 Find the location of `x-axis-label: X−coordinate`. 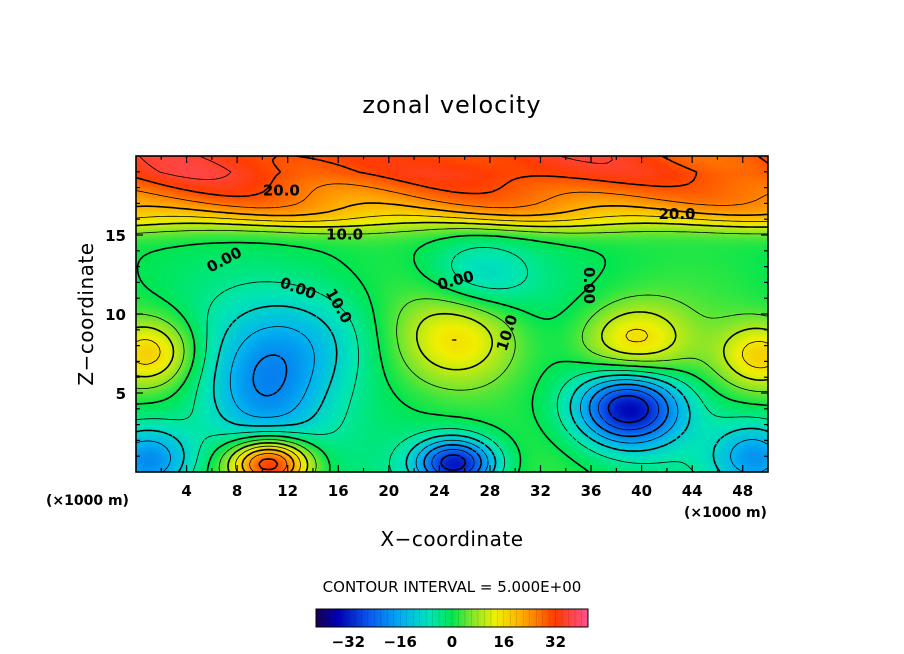

x-axis-label: X−coordinate is located at coordinates (451, 539).